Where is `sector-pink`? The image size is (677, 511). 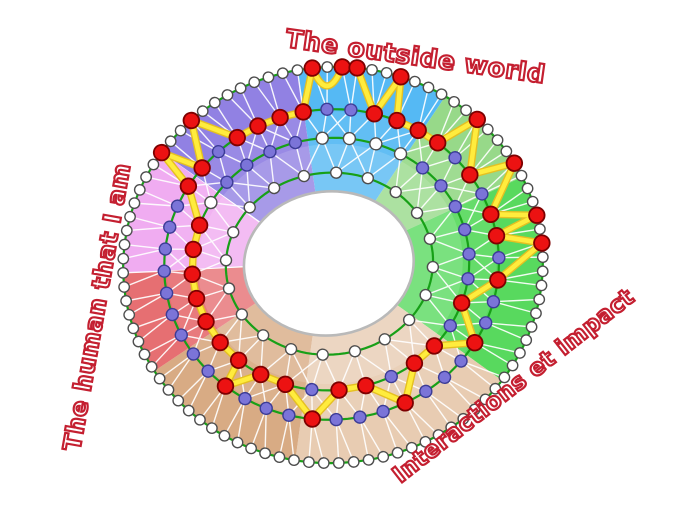 sector-pink is located at coordinates (187, 211).